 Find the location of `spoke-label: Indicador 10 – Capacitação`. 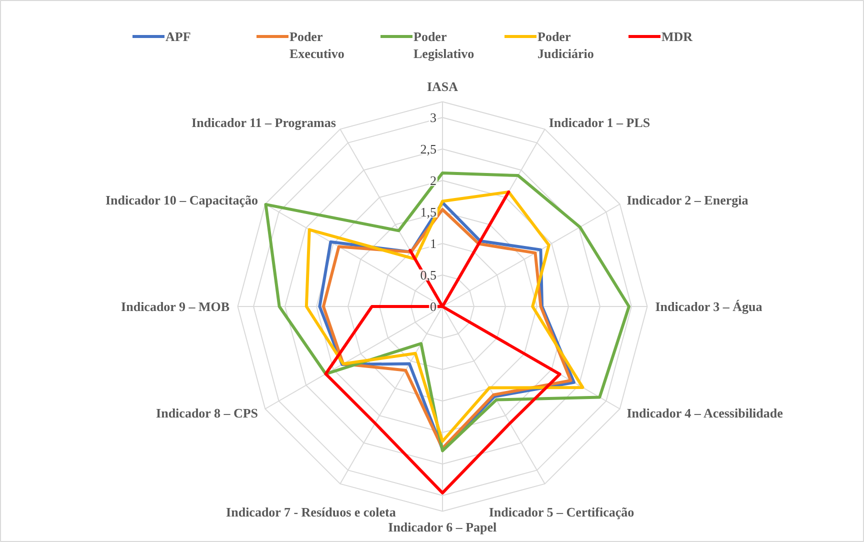

spoke-label: Indicador 10 – Capacitação is located at coordinates (182, 200).